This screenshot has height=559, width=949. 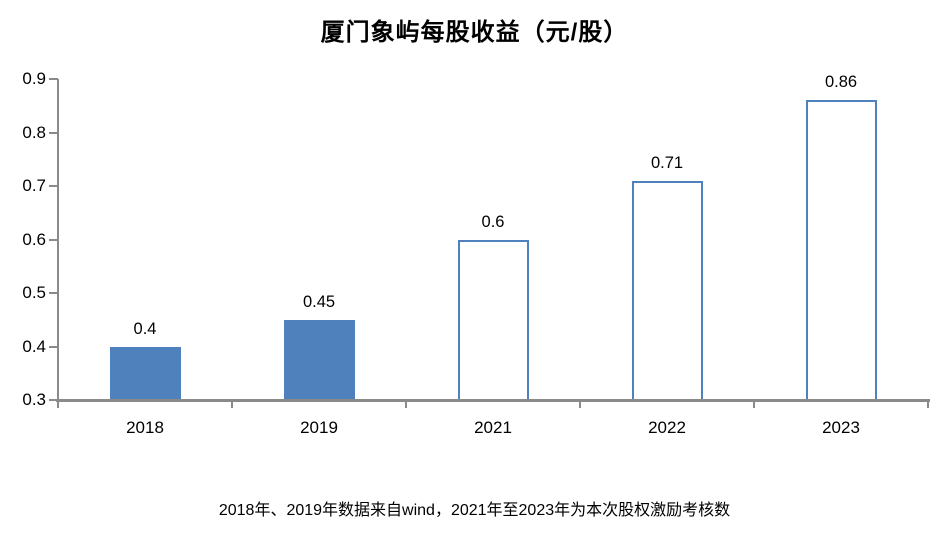 What do you see at coordinates (319, 427) in the screenshot?
I see `x-axis-category-label: 2019` at bounding box center [319, 427].